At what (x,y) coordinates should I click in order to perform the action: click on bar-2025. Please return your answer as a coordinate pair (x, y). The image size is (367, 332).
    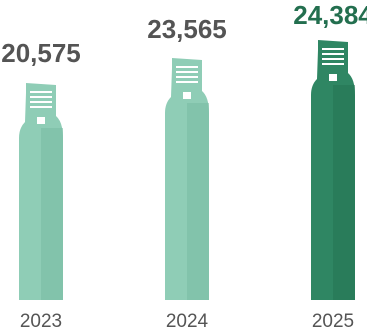
    Looking at the image, I should click on (333, 170).